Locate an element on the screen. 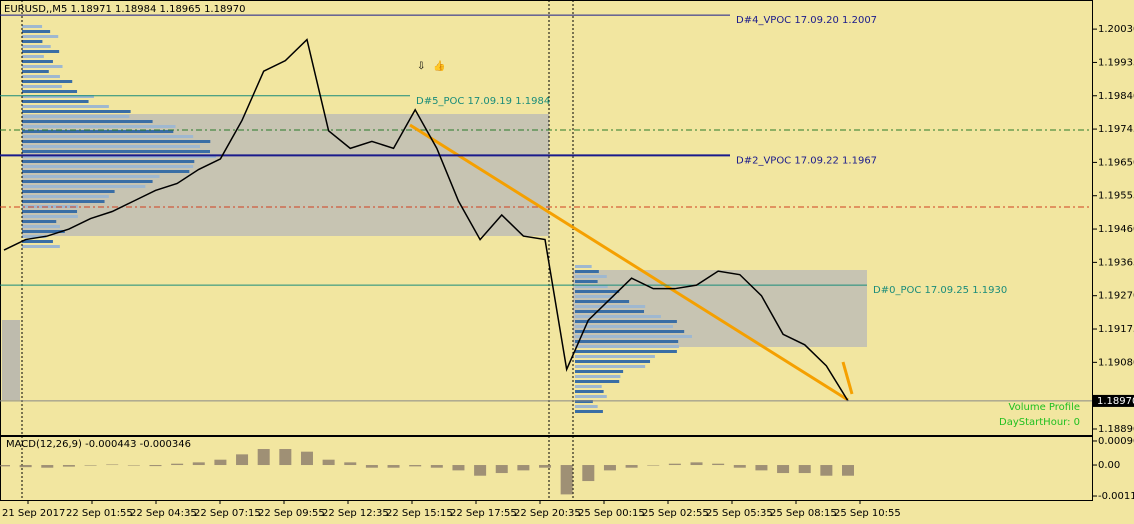 The image size is (1134, 524). macd-title: MACD(12,26,9) -0.000443 -0.000346 is located at coordinates (98, 444).